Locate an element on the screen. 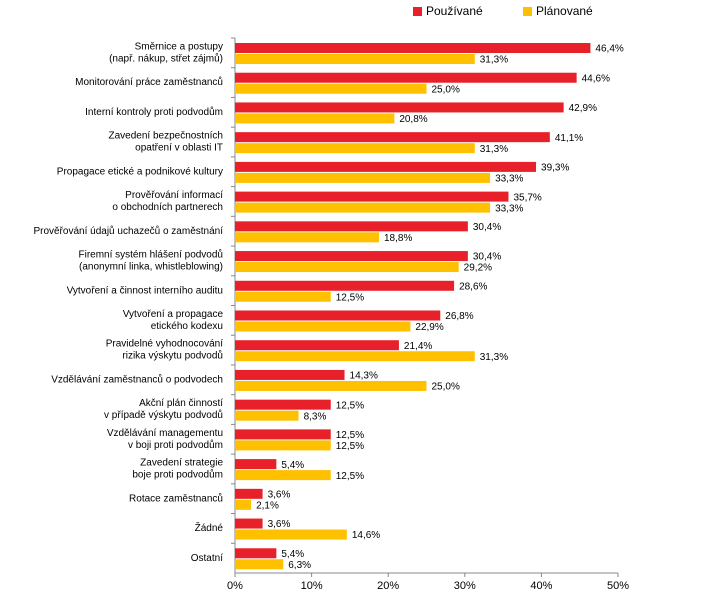  x-tick-label: 30% is located at coordinates (465, 586).